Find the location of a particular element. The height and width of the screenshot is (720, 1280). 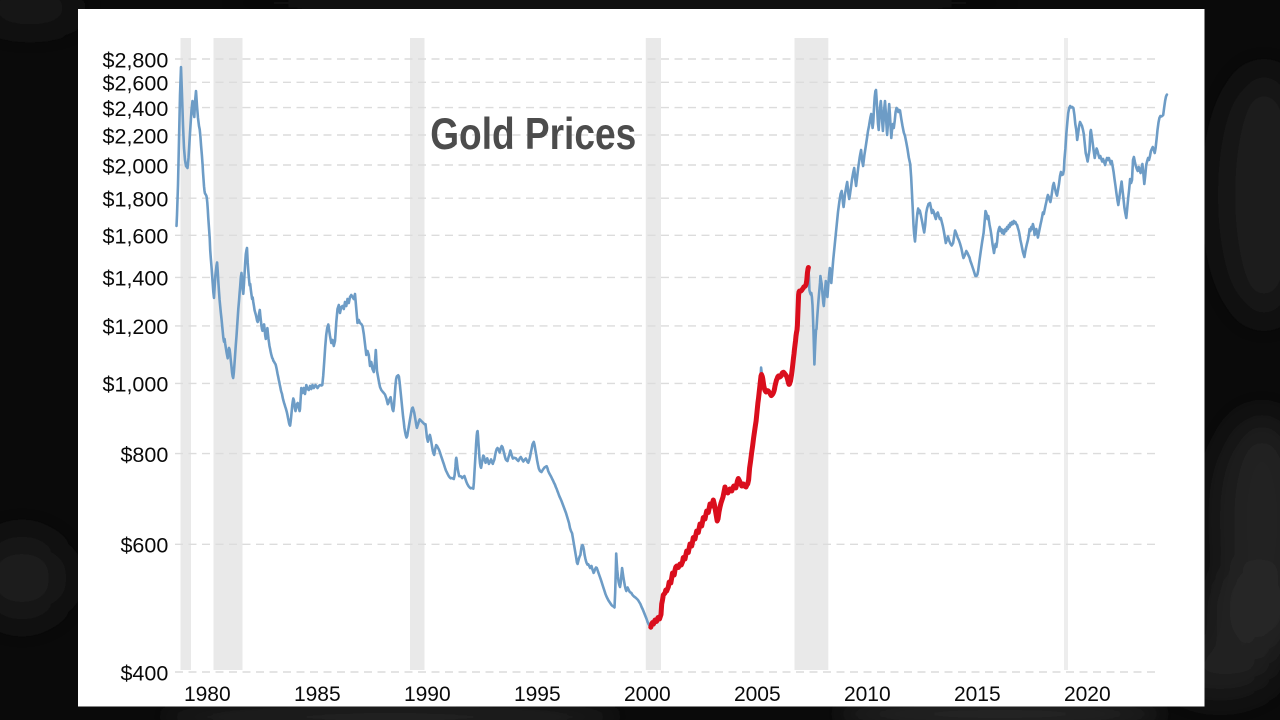

svg-text: $2,800 is located at coordinates (136, 60).